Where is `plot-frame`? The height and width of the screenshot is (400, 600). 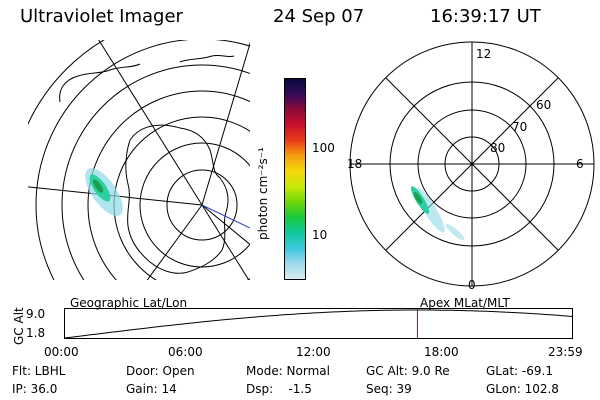
plot-frame is located at coordinates (318, 323).